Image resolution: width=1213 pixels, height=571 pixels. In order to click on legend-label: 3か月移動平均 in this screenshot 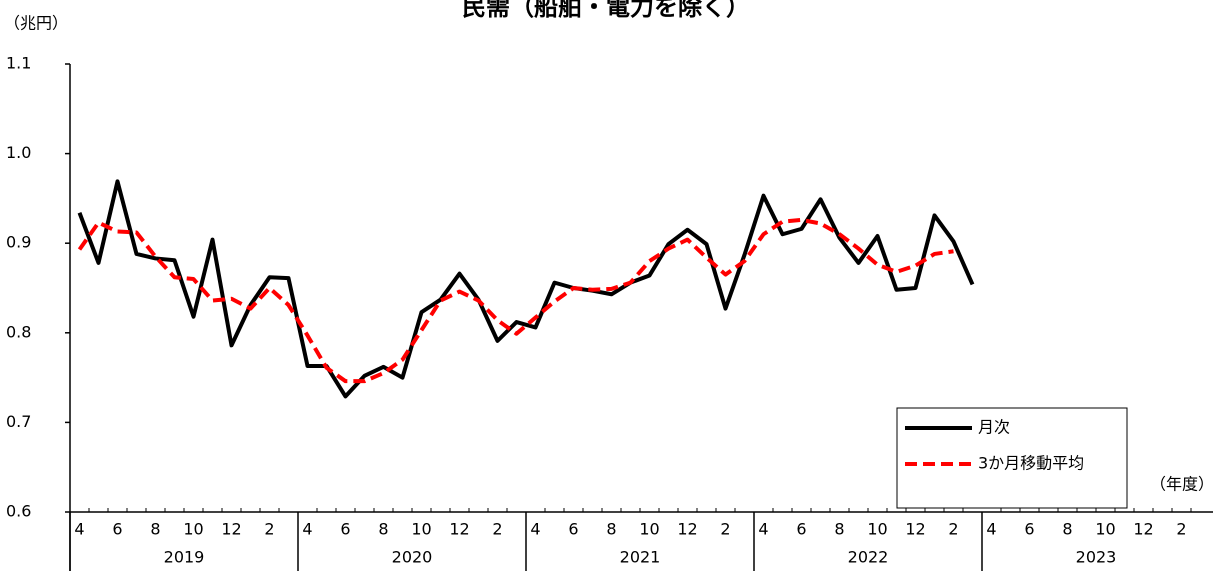, I will do `click(1031, 463)`.